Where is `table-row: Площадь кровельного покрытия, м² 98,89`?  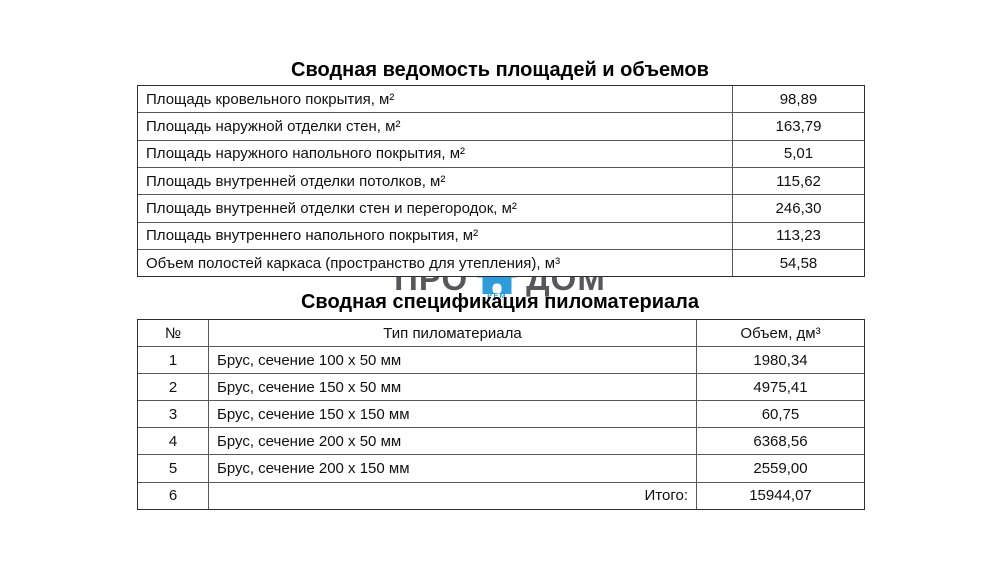
table-row: Площадь кровельного покрытия, м² 98,89 is located at coordinates (501, 99).